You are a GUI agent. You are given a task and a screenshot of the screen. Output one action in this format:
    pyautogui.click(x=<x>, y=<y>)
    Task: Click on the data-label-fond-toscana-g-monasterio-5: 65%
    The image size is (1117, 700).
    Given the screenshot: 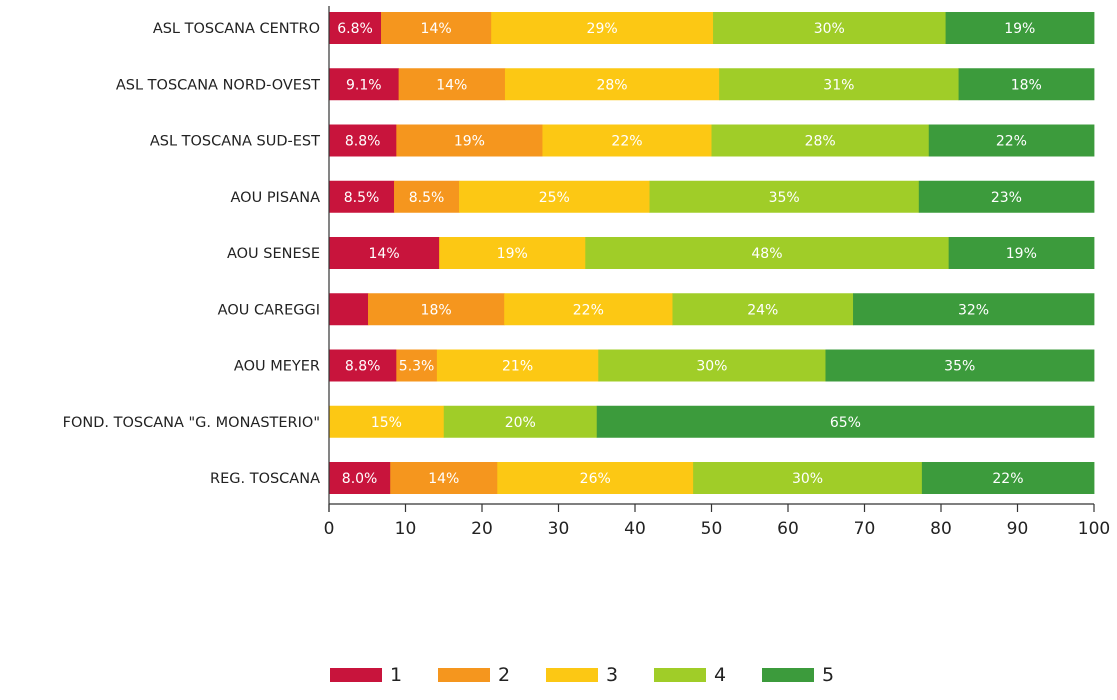 What is the action you would take?
    pyautogui.click(x=845, y=423)
    